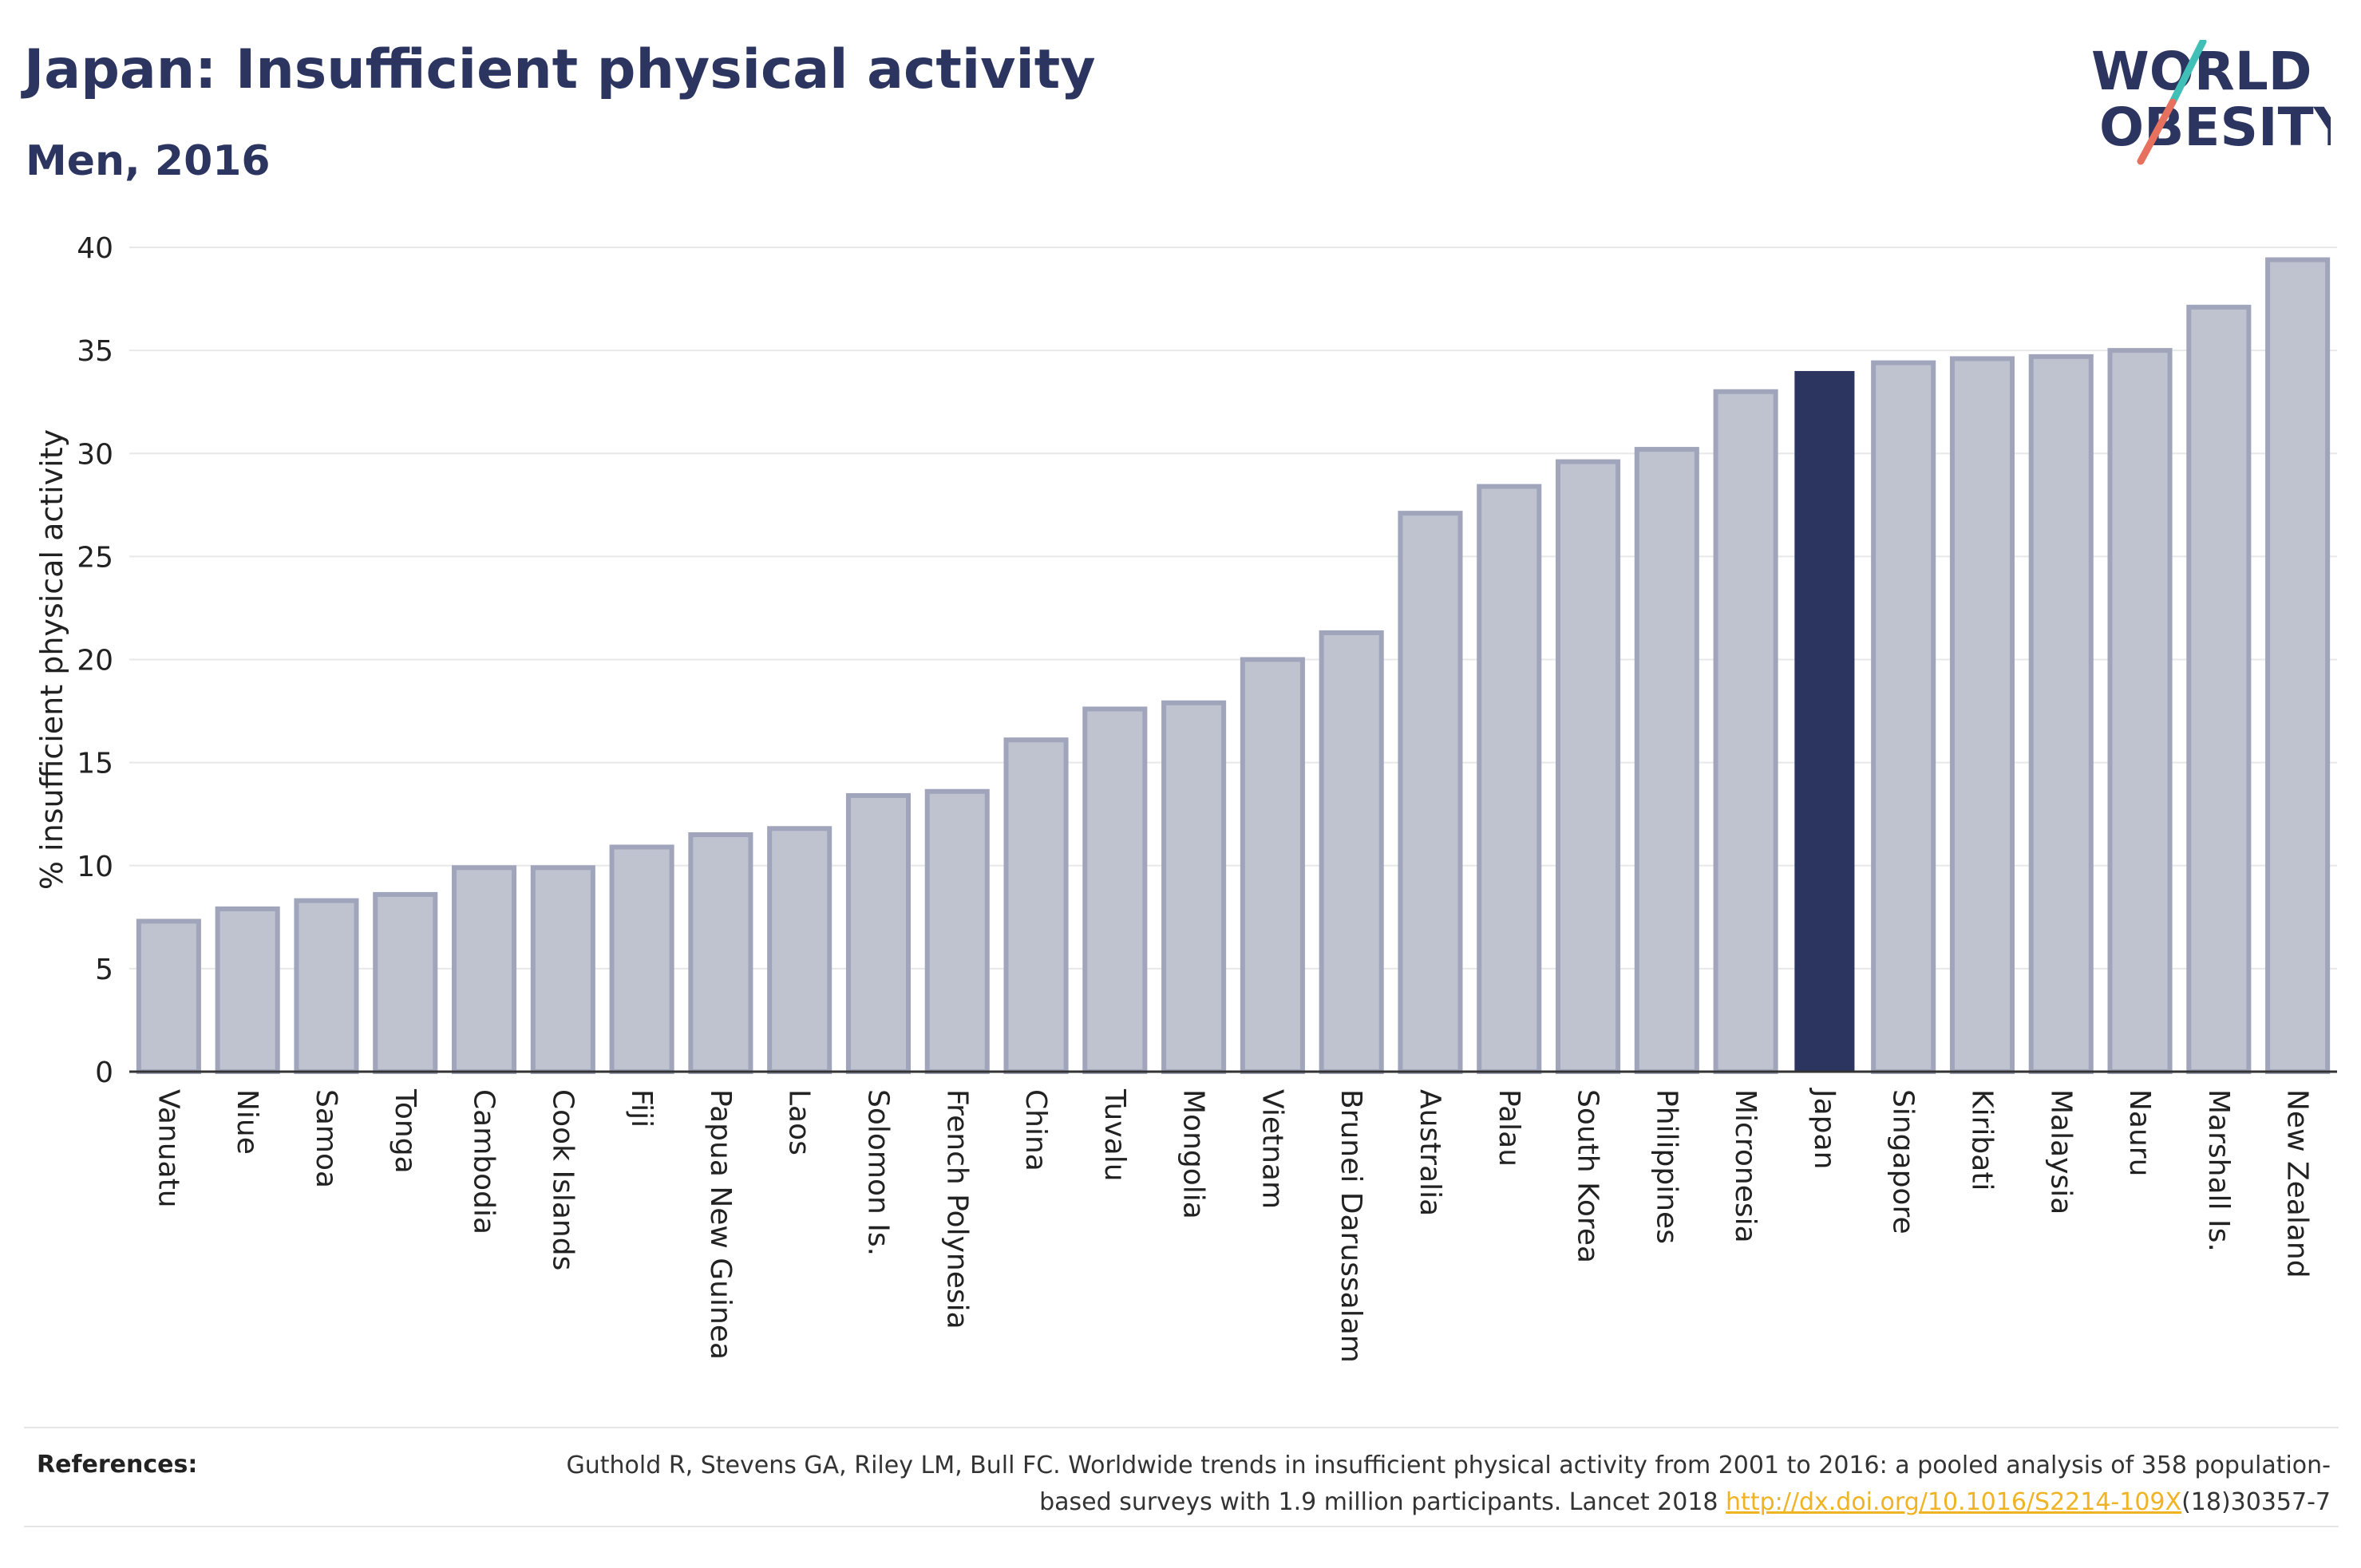  Describe the element at coordinates (2061, 713) in the screenshot. I see `bar-malaysia` at that location.